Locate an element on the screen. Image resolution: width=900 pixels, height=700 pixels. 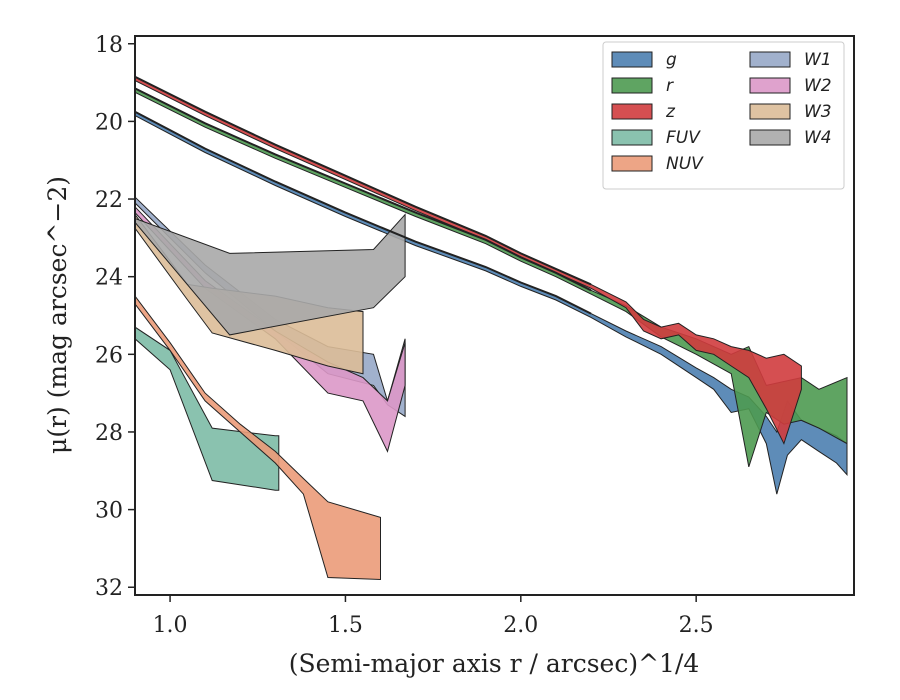
legend-swatch-w3 is located at coordinates (770, 111).